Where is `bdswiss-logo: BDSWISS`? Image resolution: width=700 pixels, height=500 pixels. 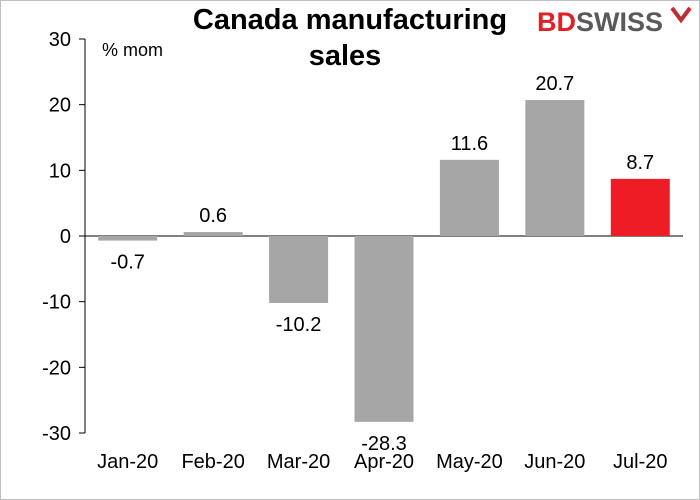 bdswiss-logo: BDSWISS is located at coordinates (614, 21).